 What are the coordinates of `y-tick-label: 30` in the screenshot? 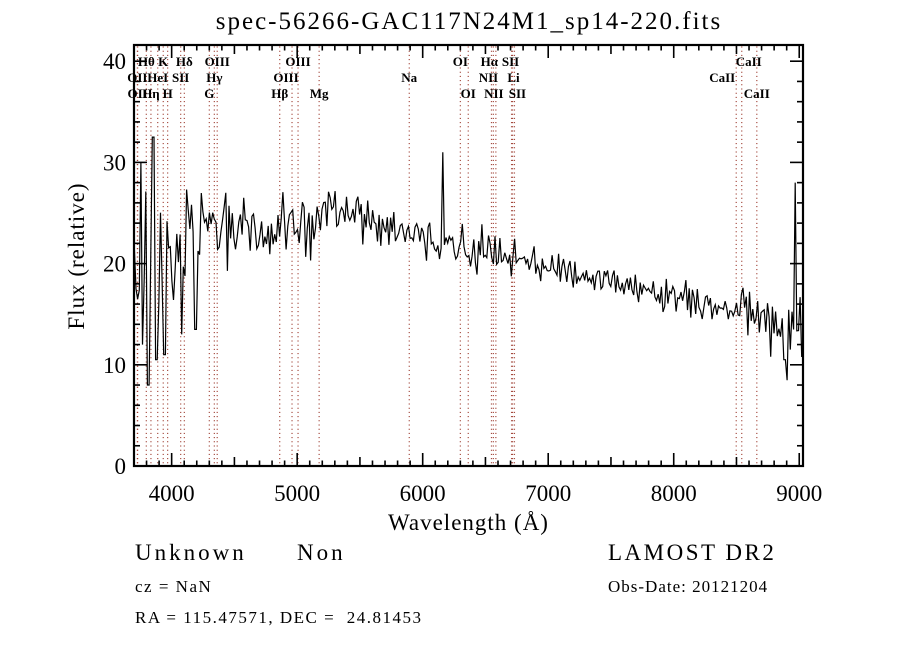 It's located at (114, 162).